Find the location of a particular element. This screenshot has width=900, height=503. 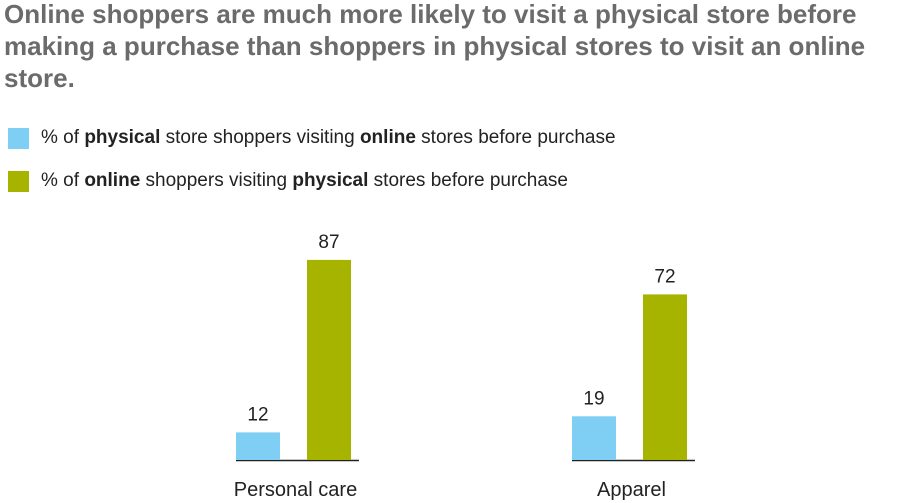

data-label: 87 is located at coordinates (328, 242).